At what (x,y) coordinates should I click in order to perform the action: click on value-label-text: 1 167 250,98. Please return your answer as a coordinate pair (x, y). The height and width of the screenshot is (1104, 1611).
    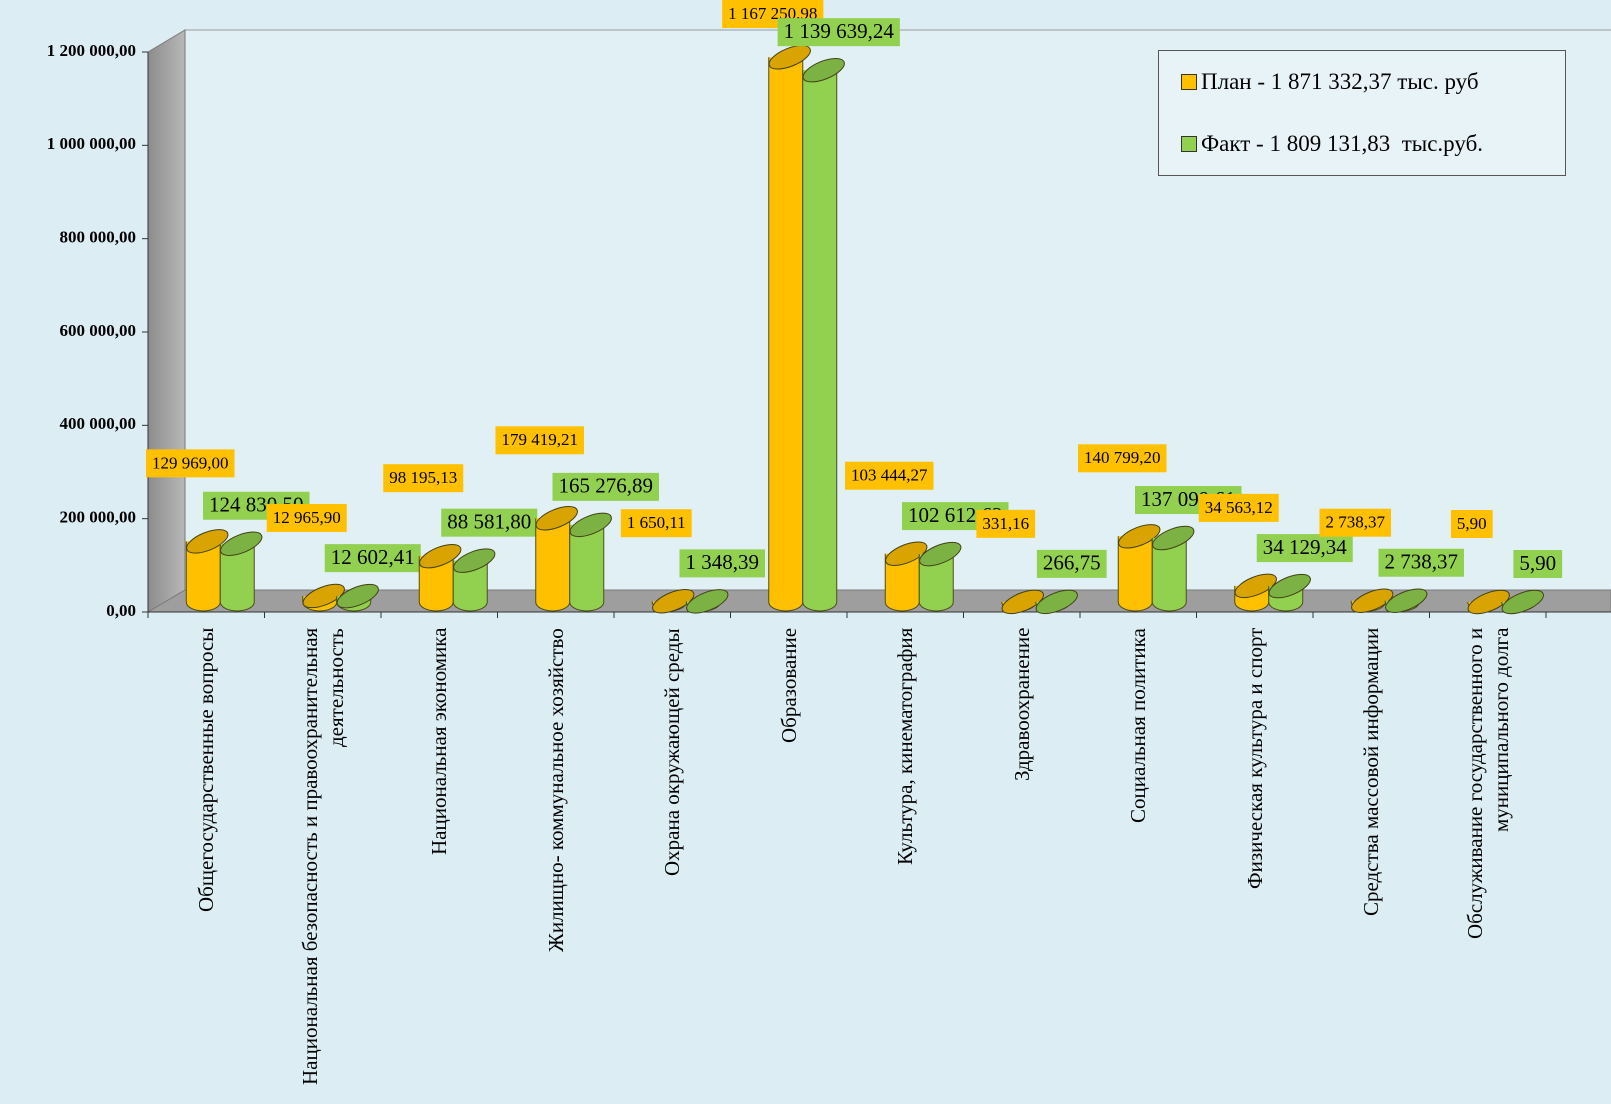
    Looking at the image, I should click on (772, 13).